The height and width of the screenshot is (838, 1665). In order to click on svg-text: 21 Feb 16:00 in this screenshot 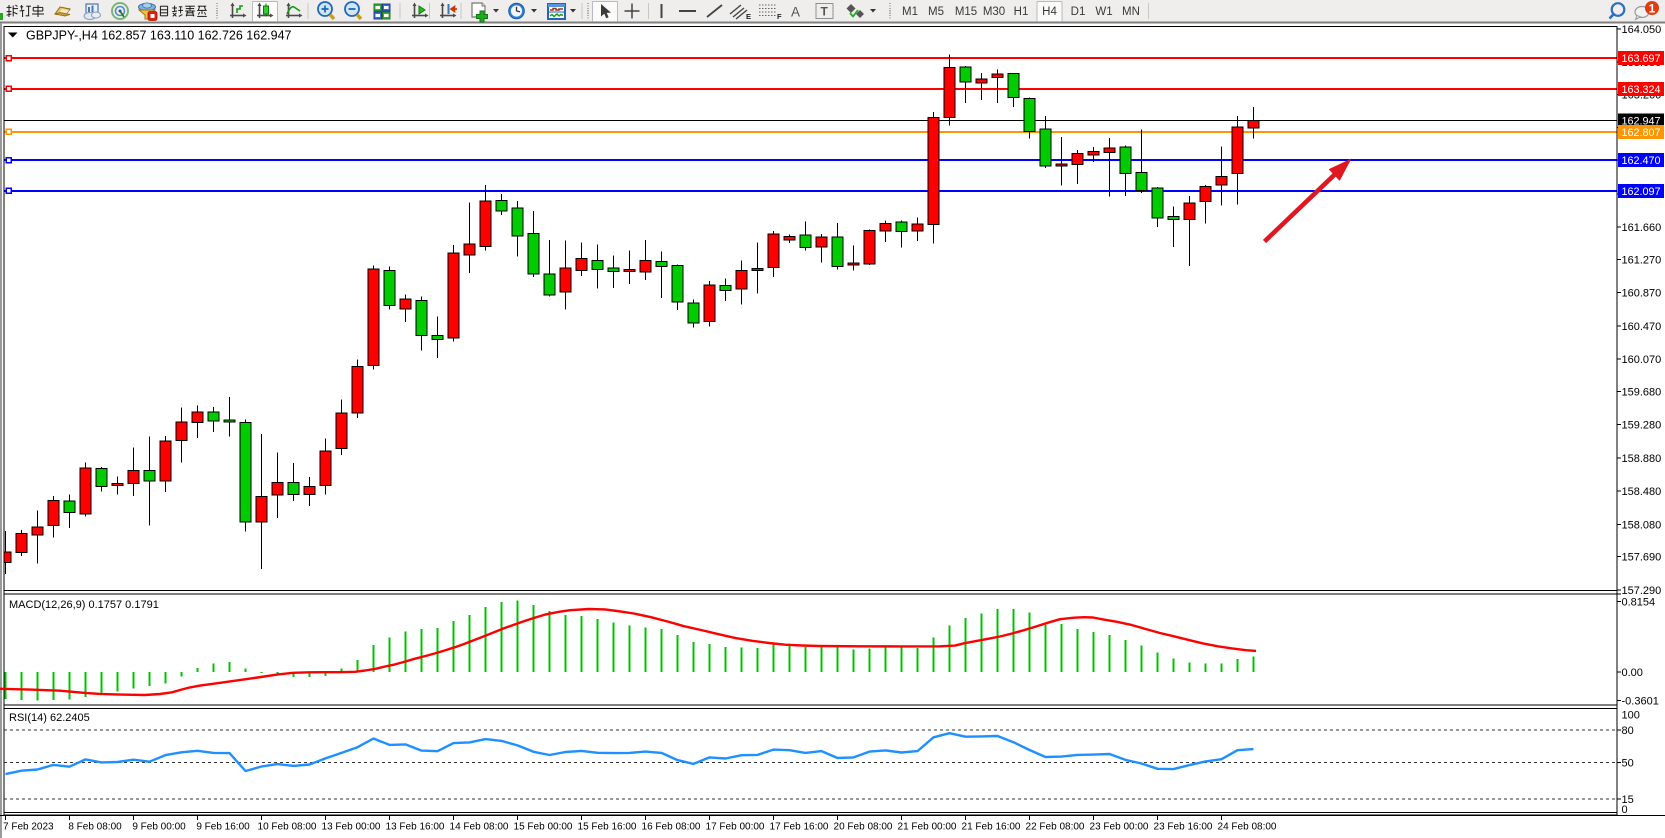, I will do `click(991, 827)`.